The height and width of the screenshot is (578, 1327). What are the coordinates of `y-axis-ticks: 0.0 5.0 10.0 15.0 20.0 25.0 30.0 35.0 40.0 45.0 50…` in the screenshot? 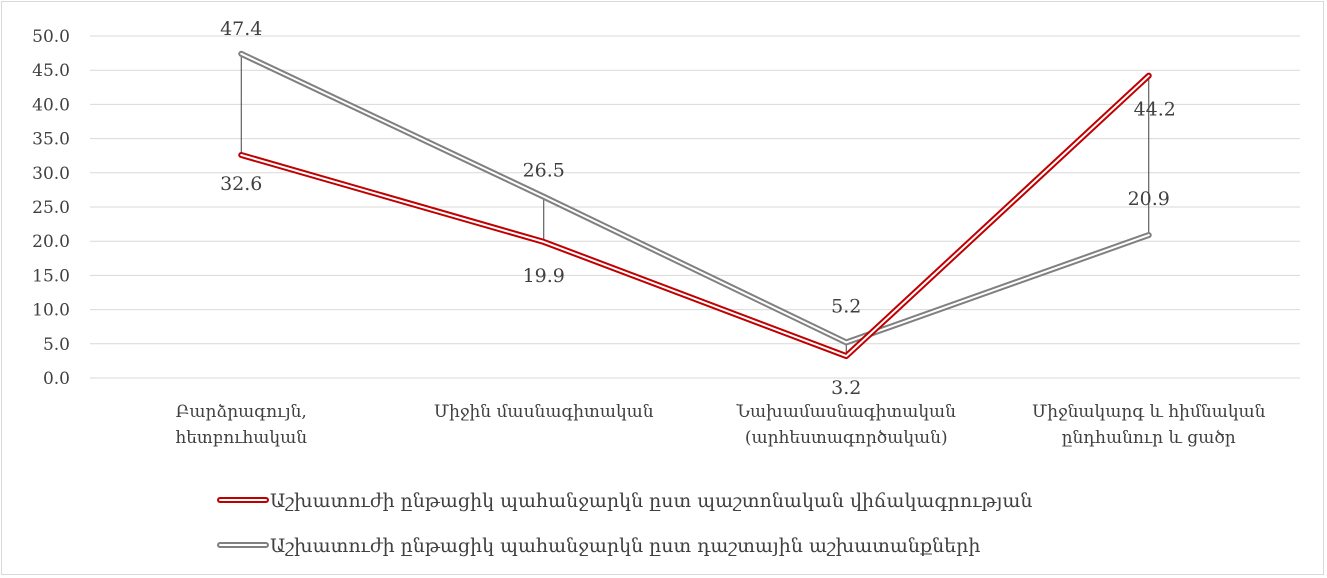 It's located at (51, 208).